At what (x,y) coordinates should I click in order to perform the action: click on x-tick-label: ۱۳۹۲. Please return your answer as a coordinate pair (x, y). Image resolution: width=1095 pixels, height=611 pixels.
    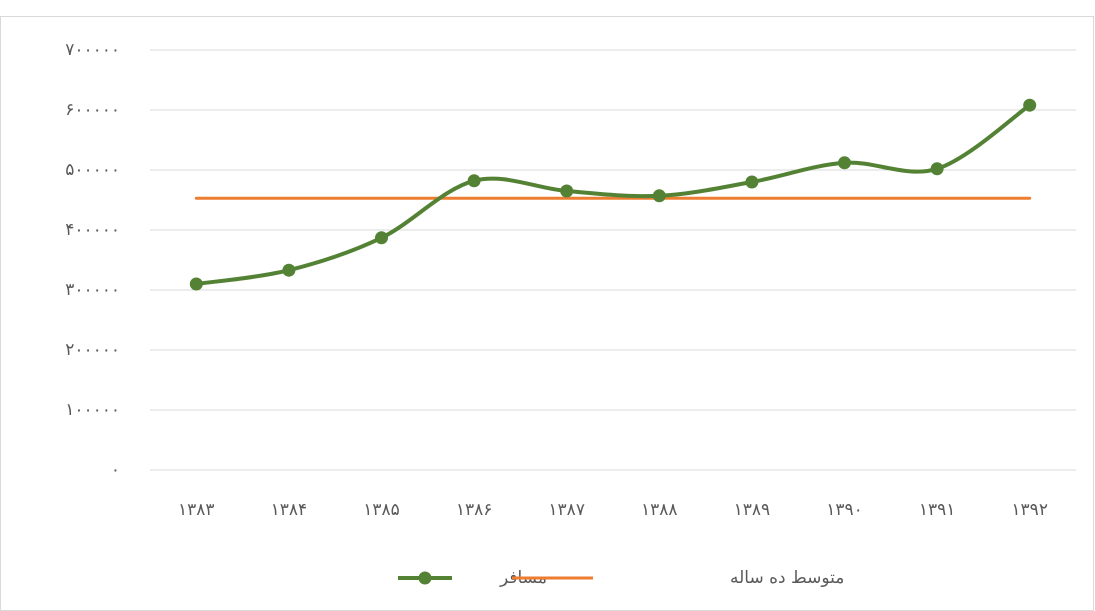
    Looking at the image, I should click on (1029, 510).